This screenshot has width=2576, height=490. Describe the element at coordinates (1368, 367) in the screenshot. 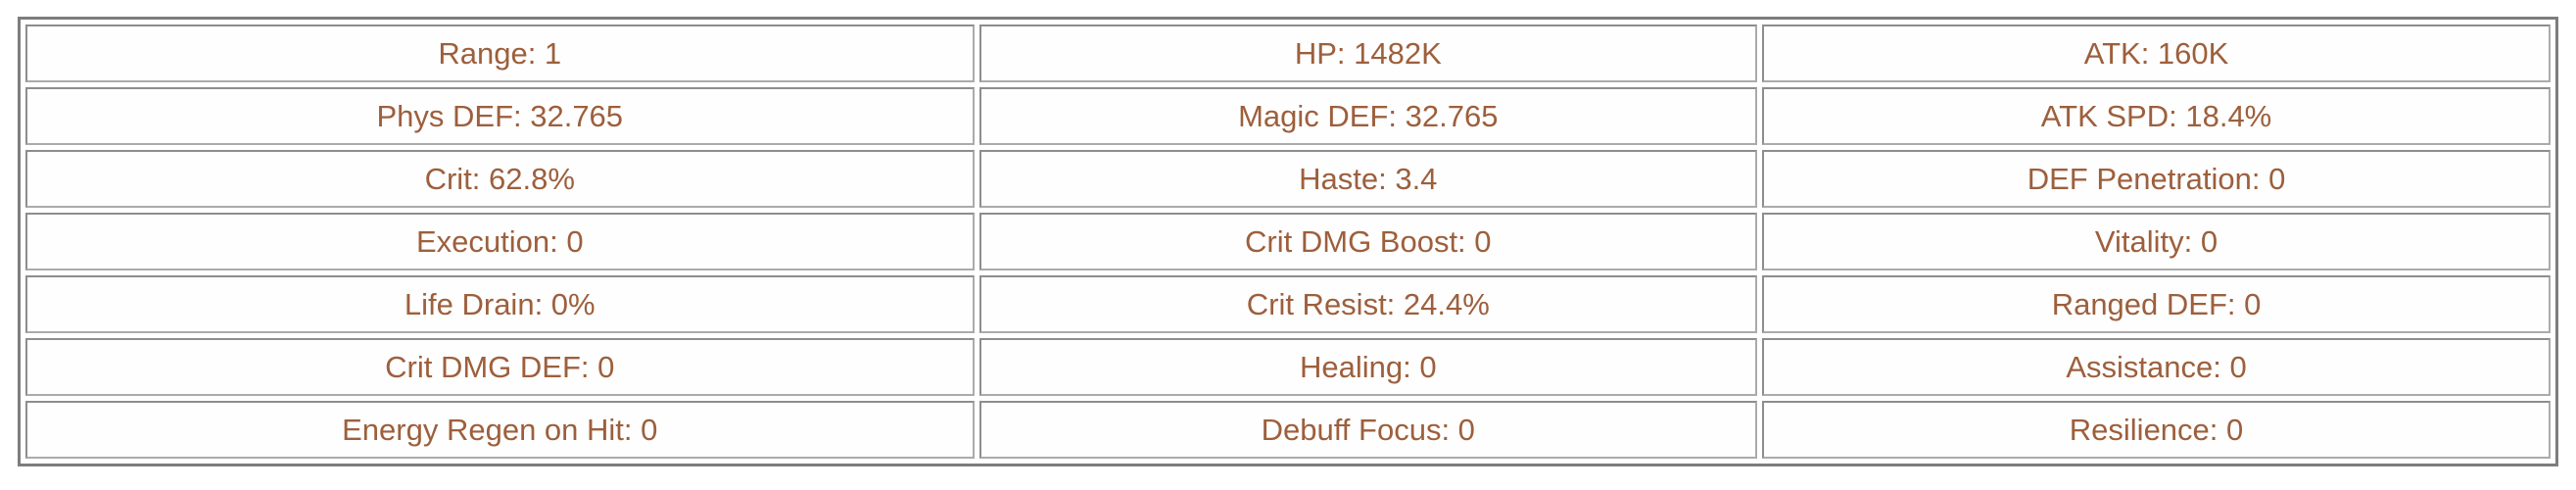

I see `stat-cell-healing: Healing: 0` at that location.